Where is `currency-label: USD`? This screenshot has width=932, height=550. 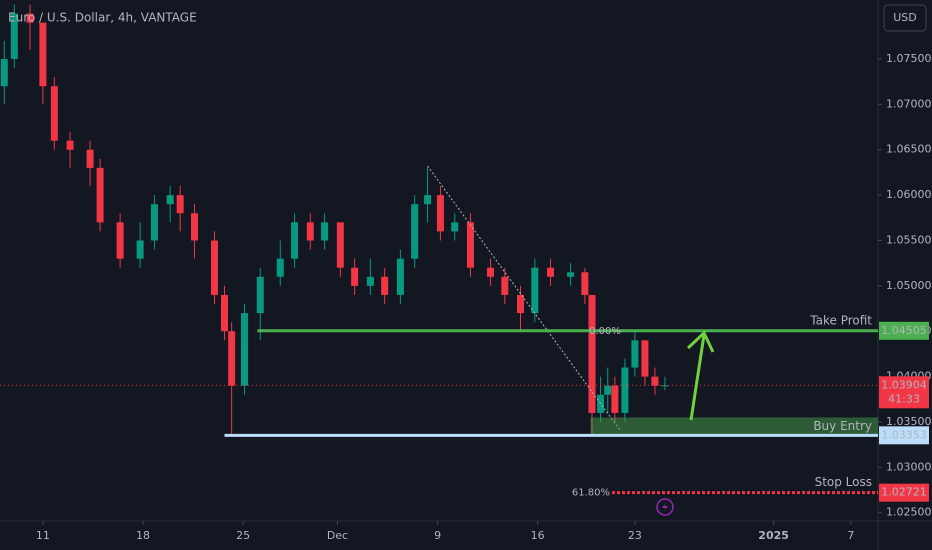 currency-label: USD is located at coordinates (905, 17).